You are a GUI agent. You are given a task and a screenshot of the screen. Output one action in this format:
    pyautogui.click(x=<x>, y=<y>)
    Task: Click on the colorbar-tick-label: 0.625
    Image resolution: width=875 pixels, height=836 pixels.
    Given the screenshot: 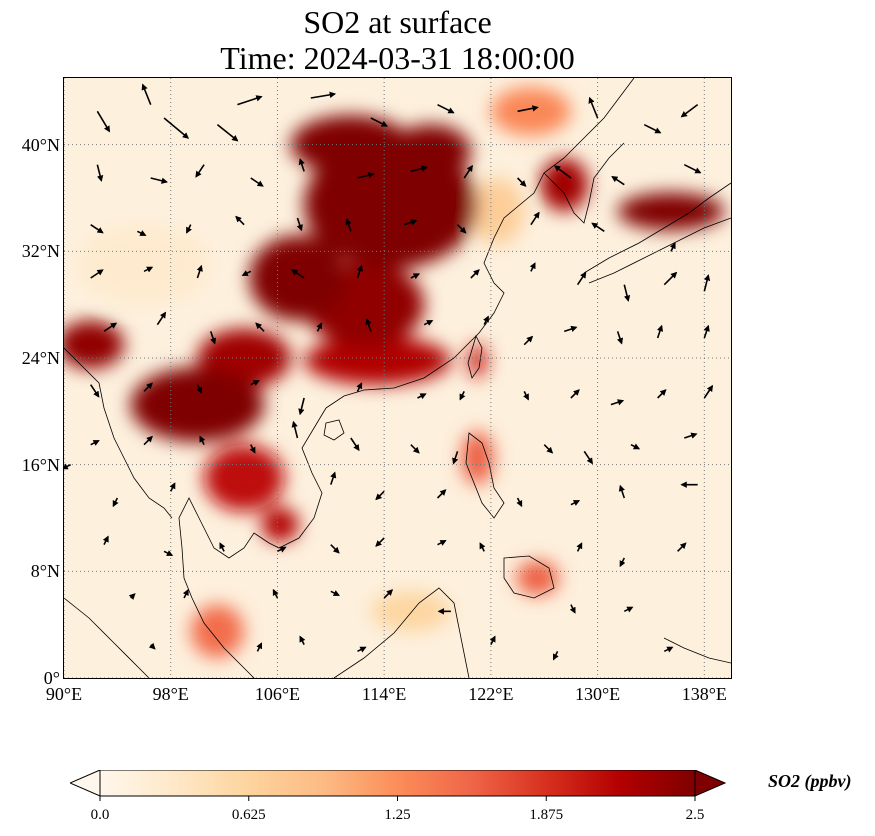 What is the action you would take?
    pyautogui.click(x=248, y=815)
    